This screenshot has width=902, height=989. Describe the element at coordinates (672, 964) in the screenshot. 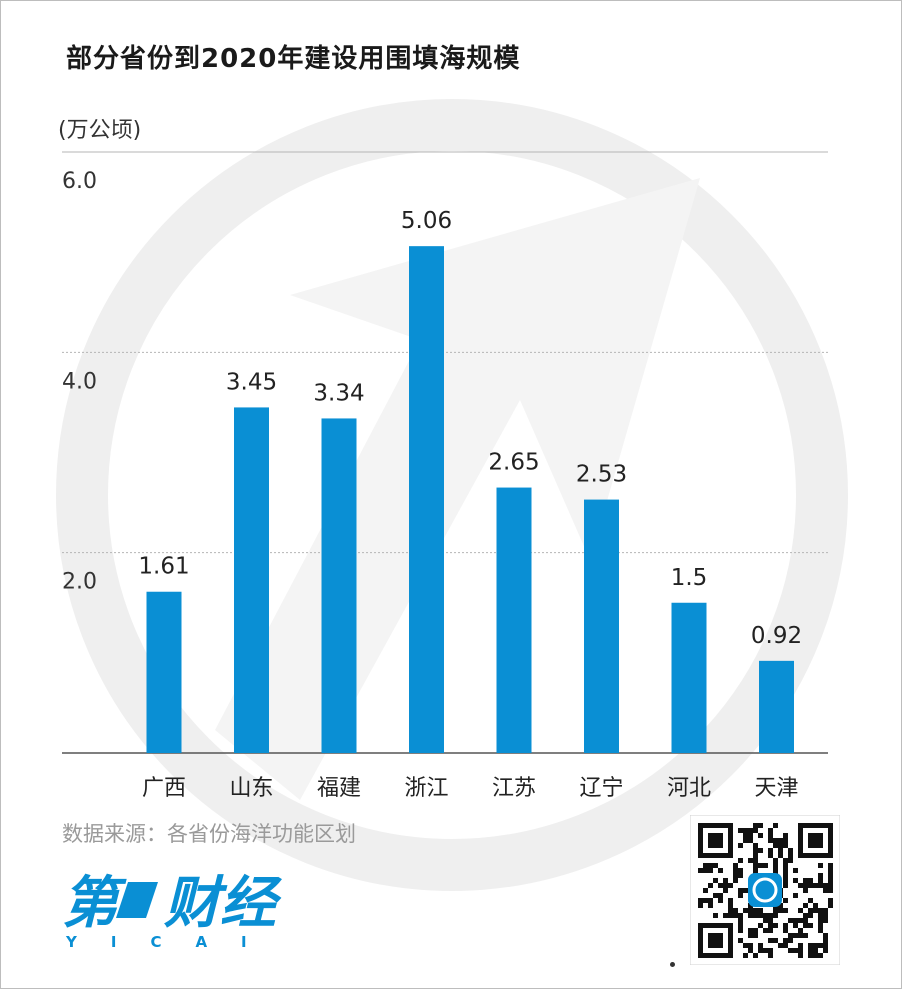

I see `decorative-dot` at that location.